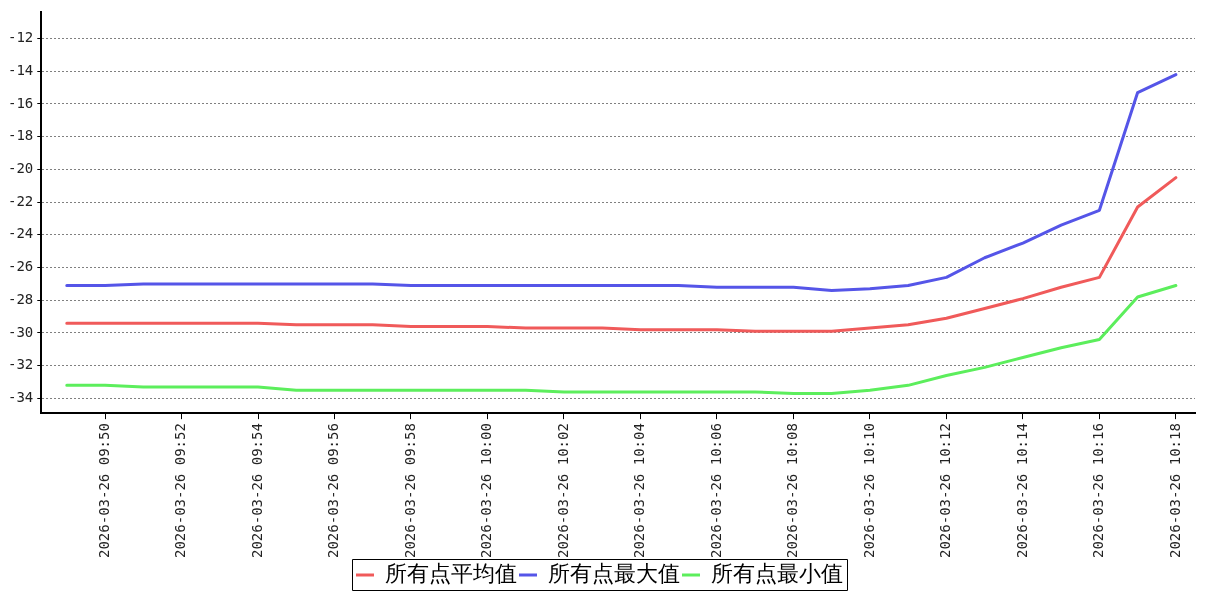  What do you see at coordinates (20, 168) in the screenshot?
I see `y-tick-label: -20` at bounding box center [20, 168].